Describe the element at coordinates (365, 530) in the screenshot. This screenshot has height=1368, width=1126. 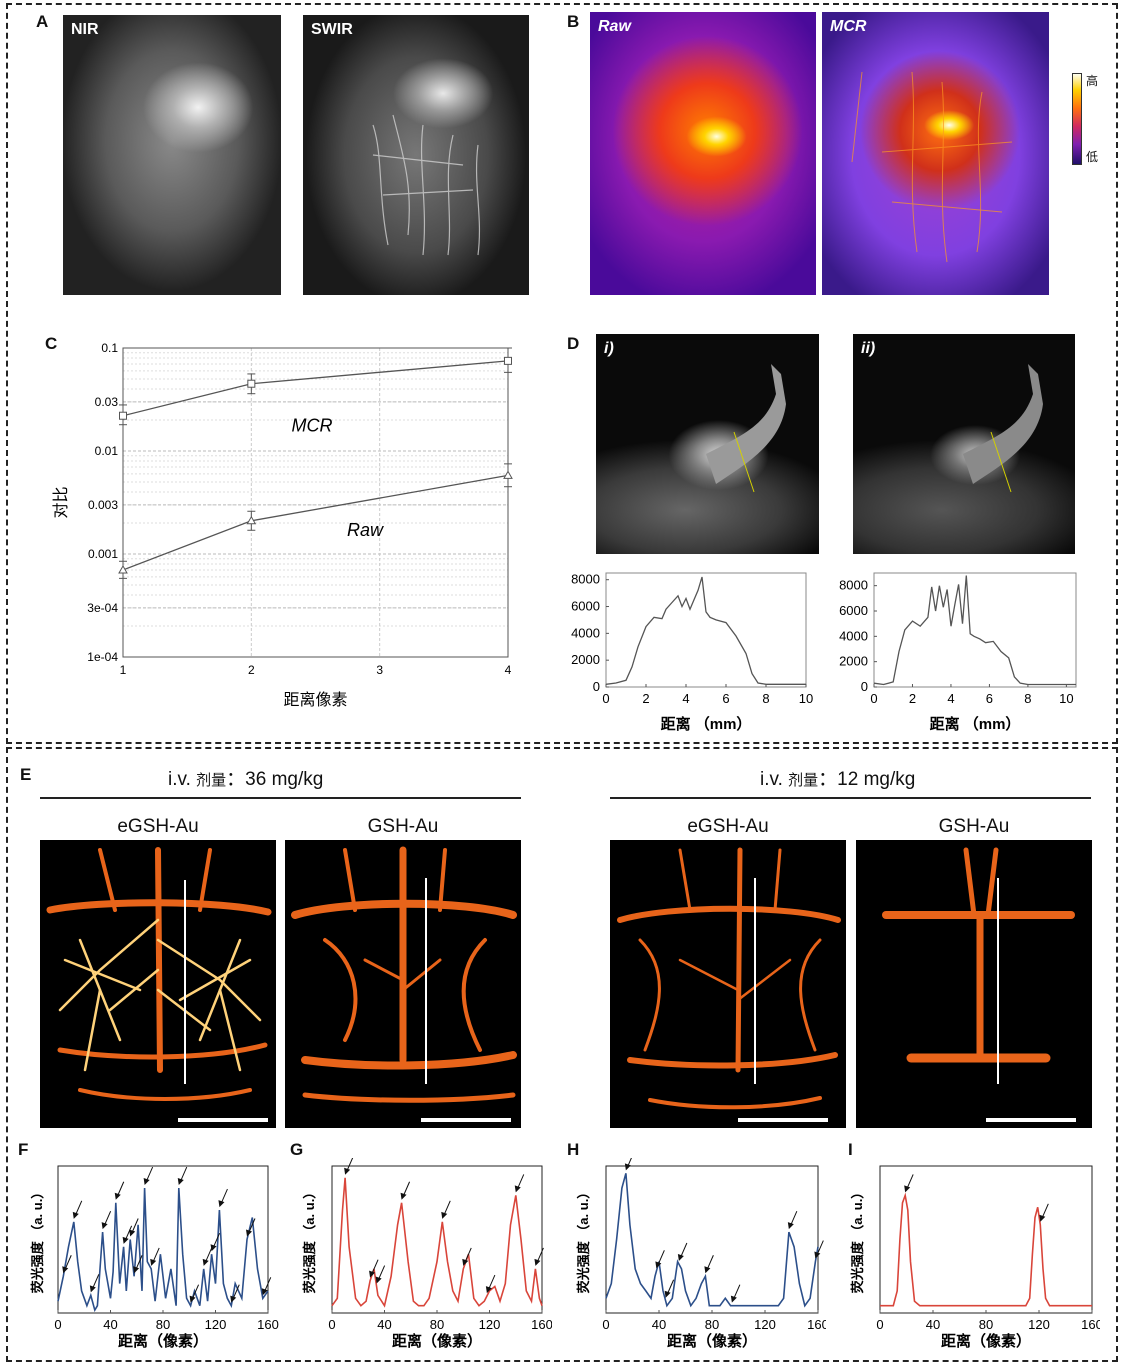
I see `series-label-raw: Raw` at that location.